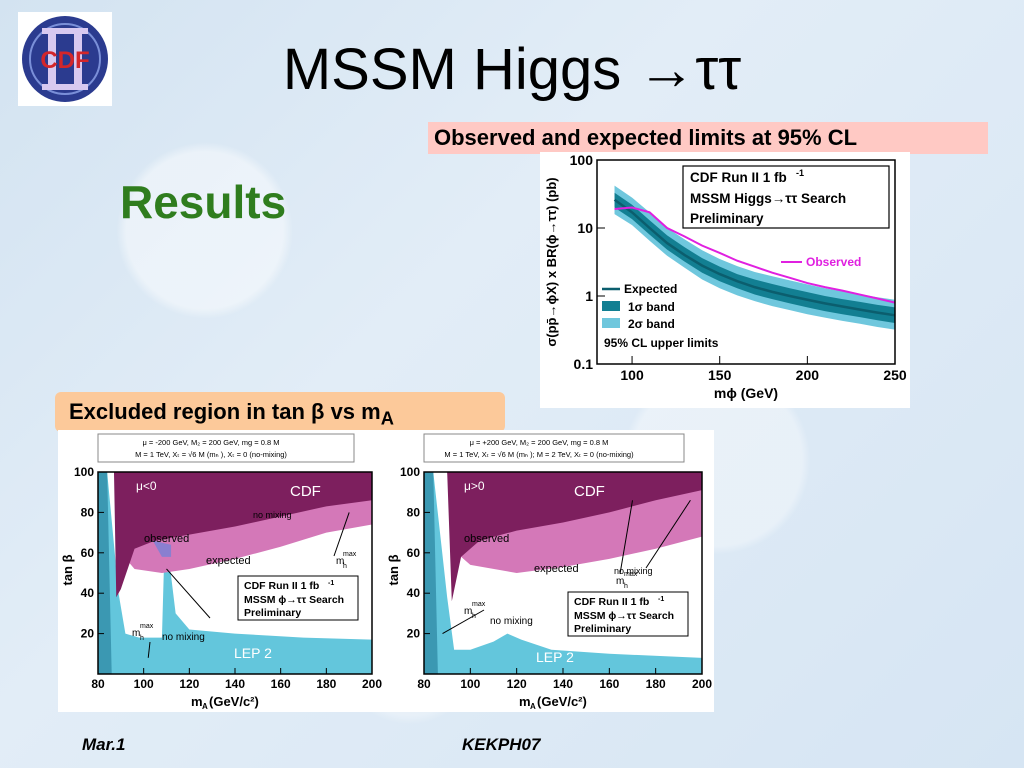 Image resolution: width=1024 pixels, height=768 pixels. I want to click on band1-legend-label: 1σ band, so click(651, 307).